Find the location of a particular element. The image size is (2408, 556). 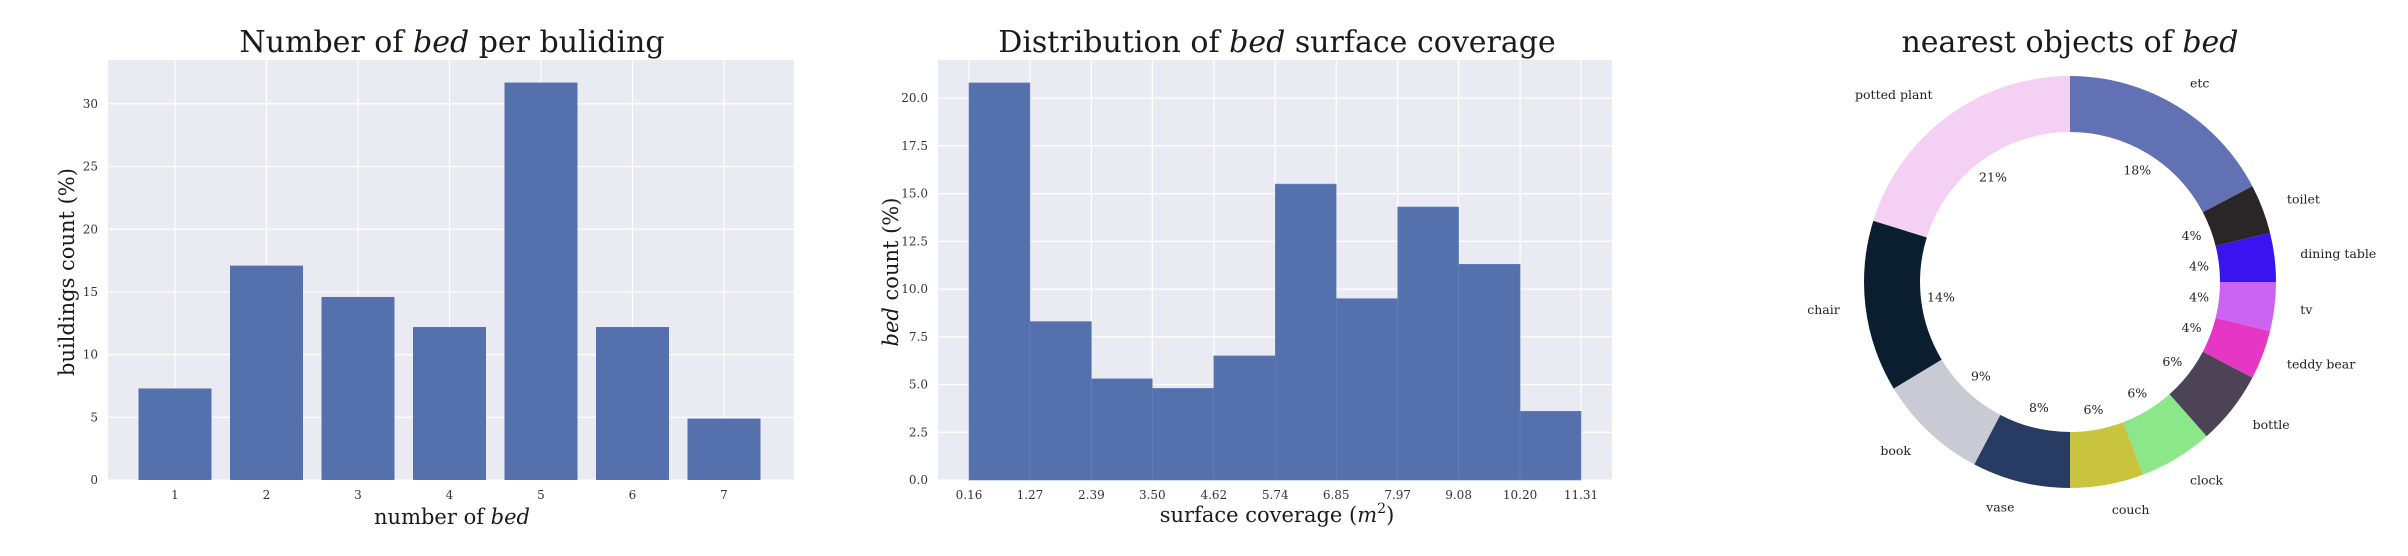

chart2-y-tick: 7.5 is located at coordinates (918, 337).